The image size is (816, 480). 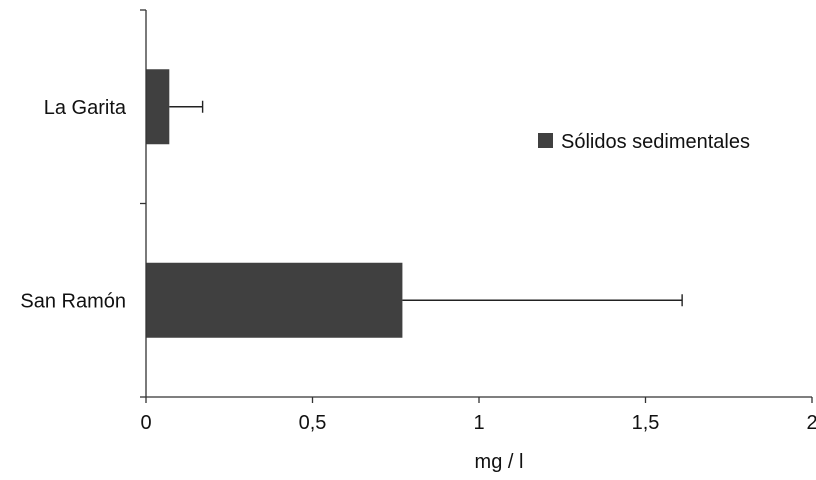 I want to click on bar-la-garita, so click(x=158, y=107).